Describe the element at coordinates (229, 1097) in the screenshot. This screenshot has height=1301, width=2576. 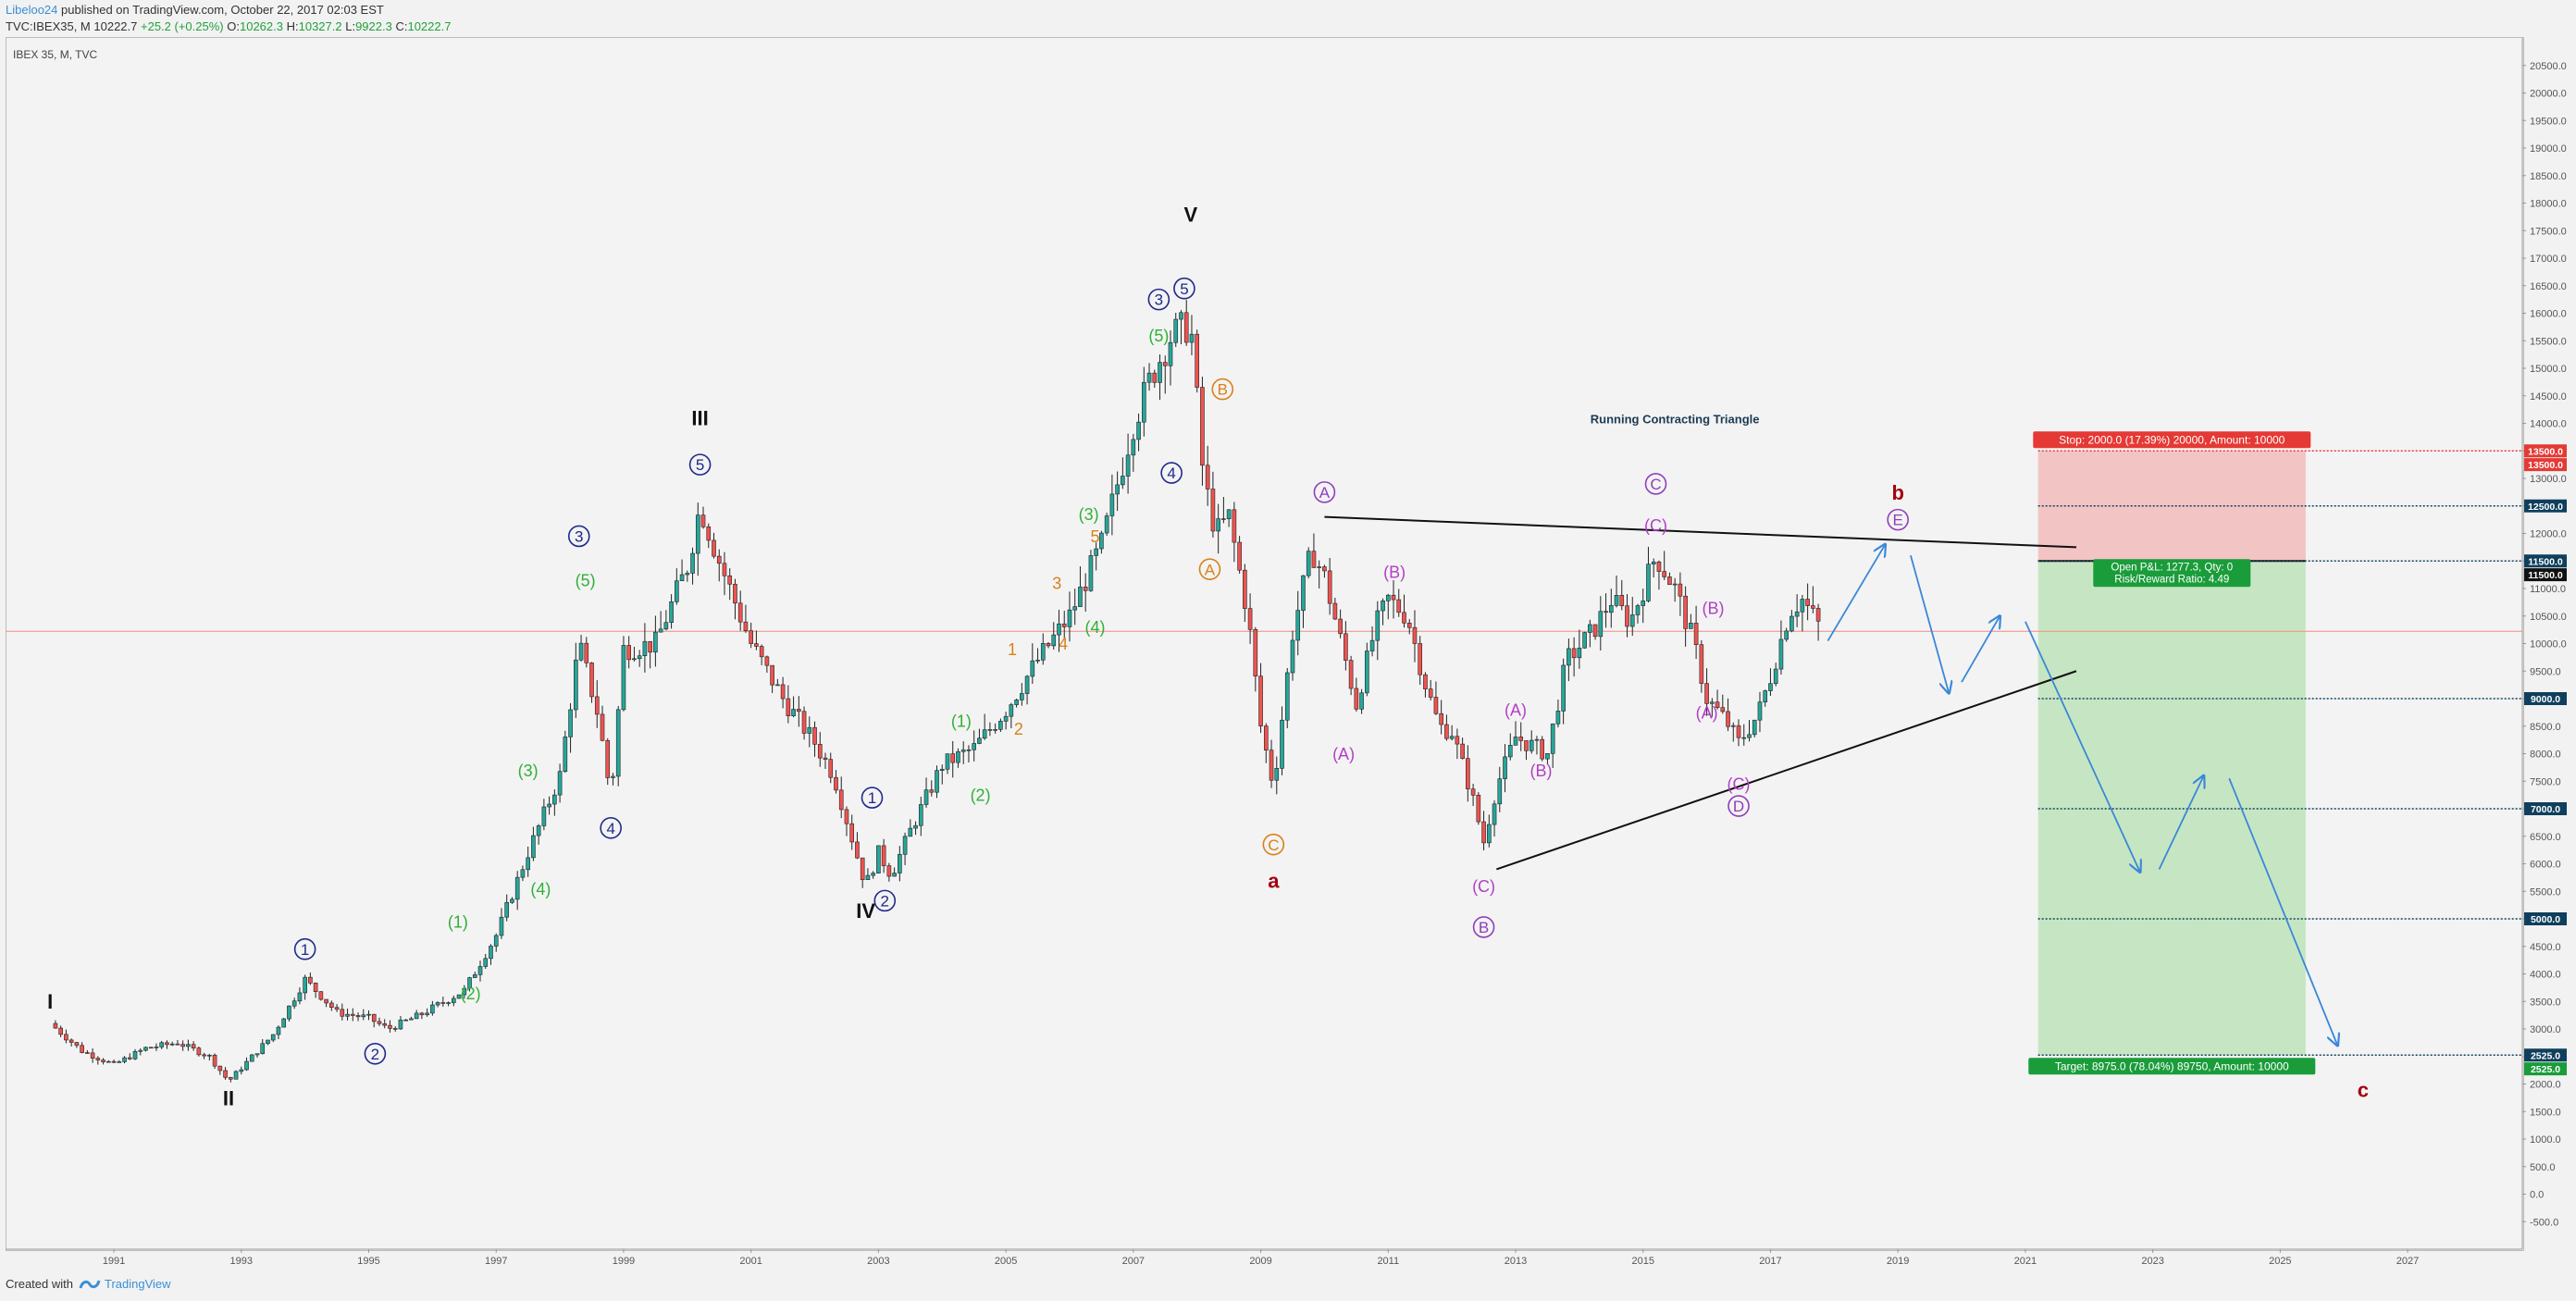
I see `wave-label: II` at that location.